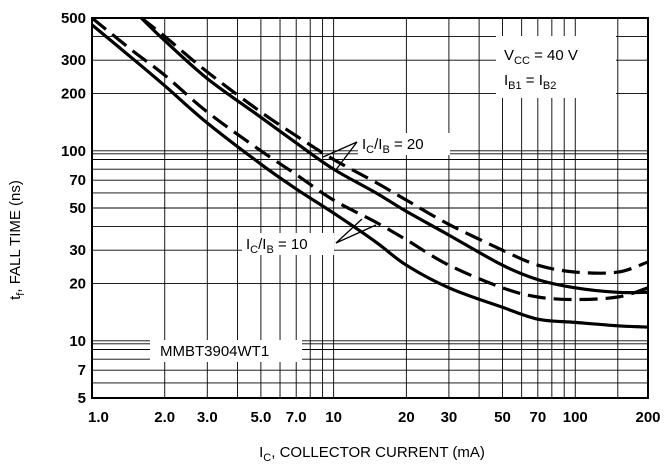  I want to click on x-tick-label: 2.0, so click(164, 417).